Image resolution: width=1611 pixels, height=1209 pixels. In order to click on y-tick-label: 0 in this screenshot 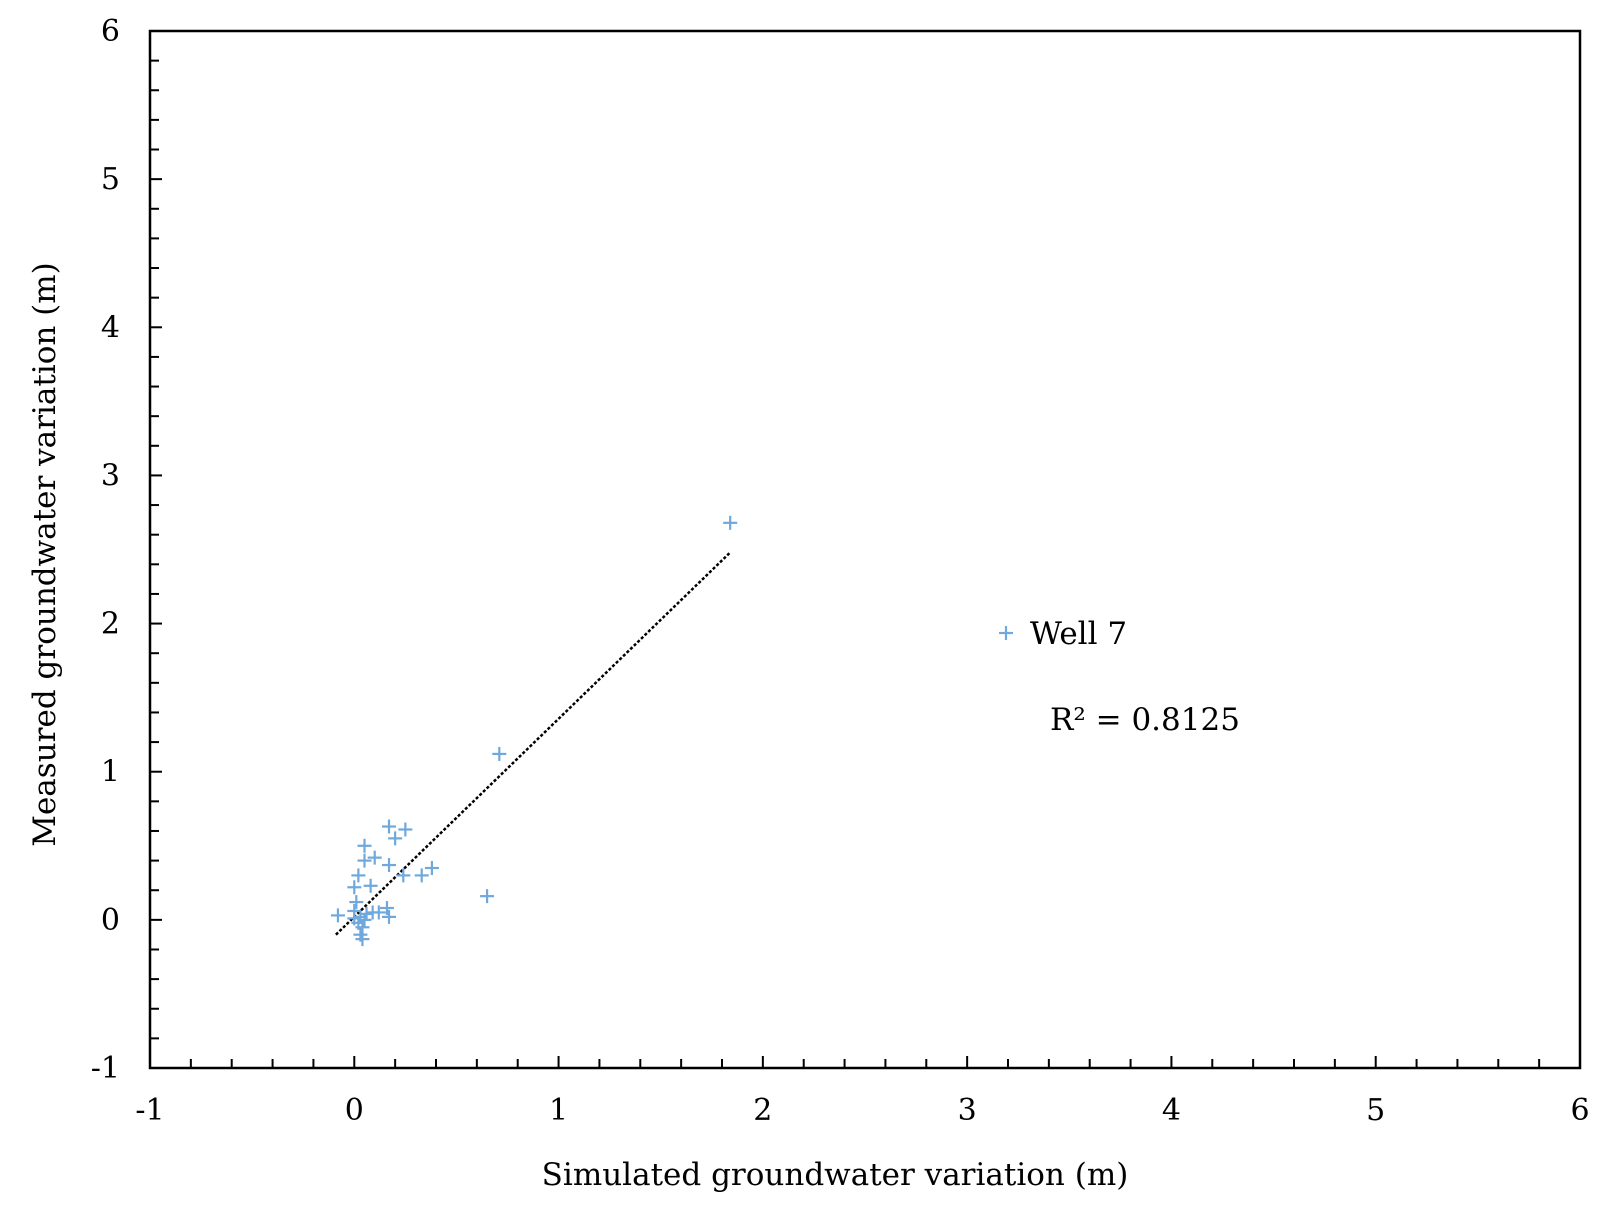, I will do `click(110, 920)`.